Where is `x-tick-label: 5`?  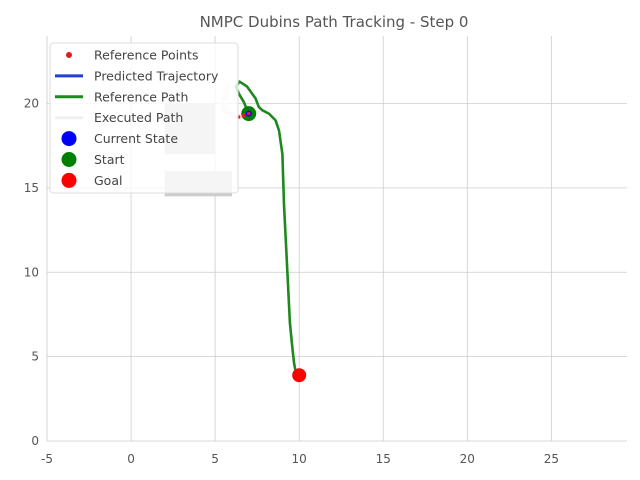 x-tick-label: 5 is located at coordinates (215, 459).